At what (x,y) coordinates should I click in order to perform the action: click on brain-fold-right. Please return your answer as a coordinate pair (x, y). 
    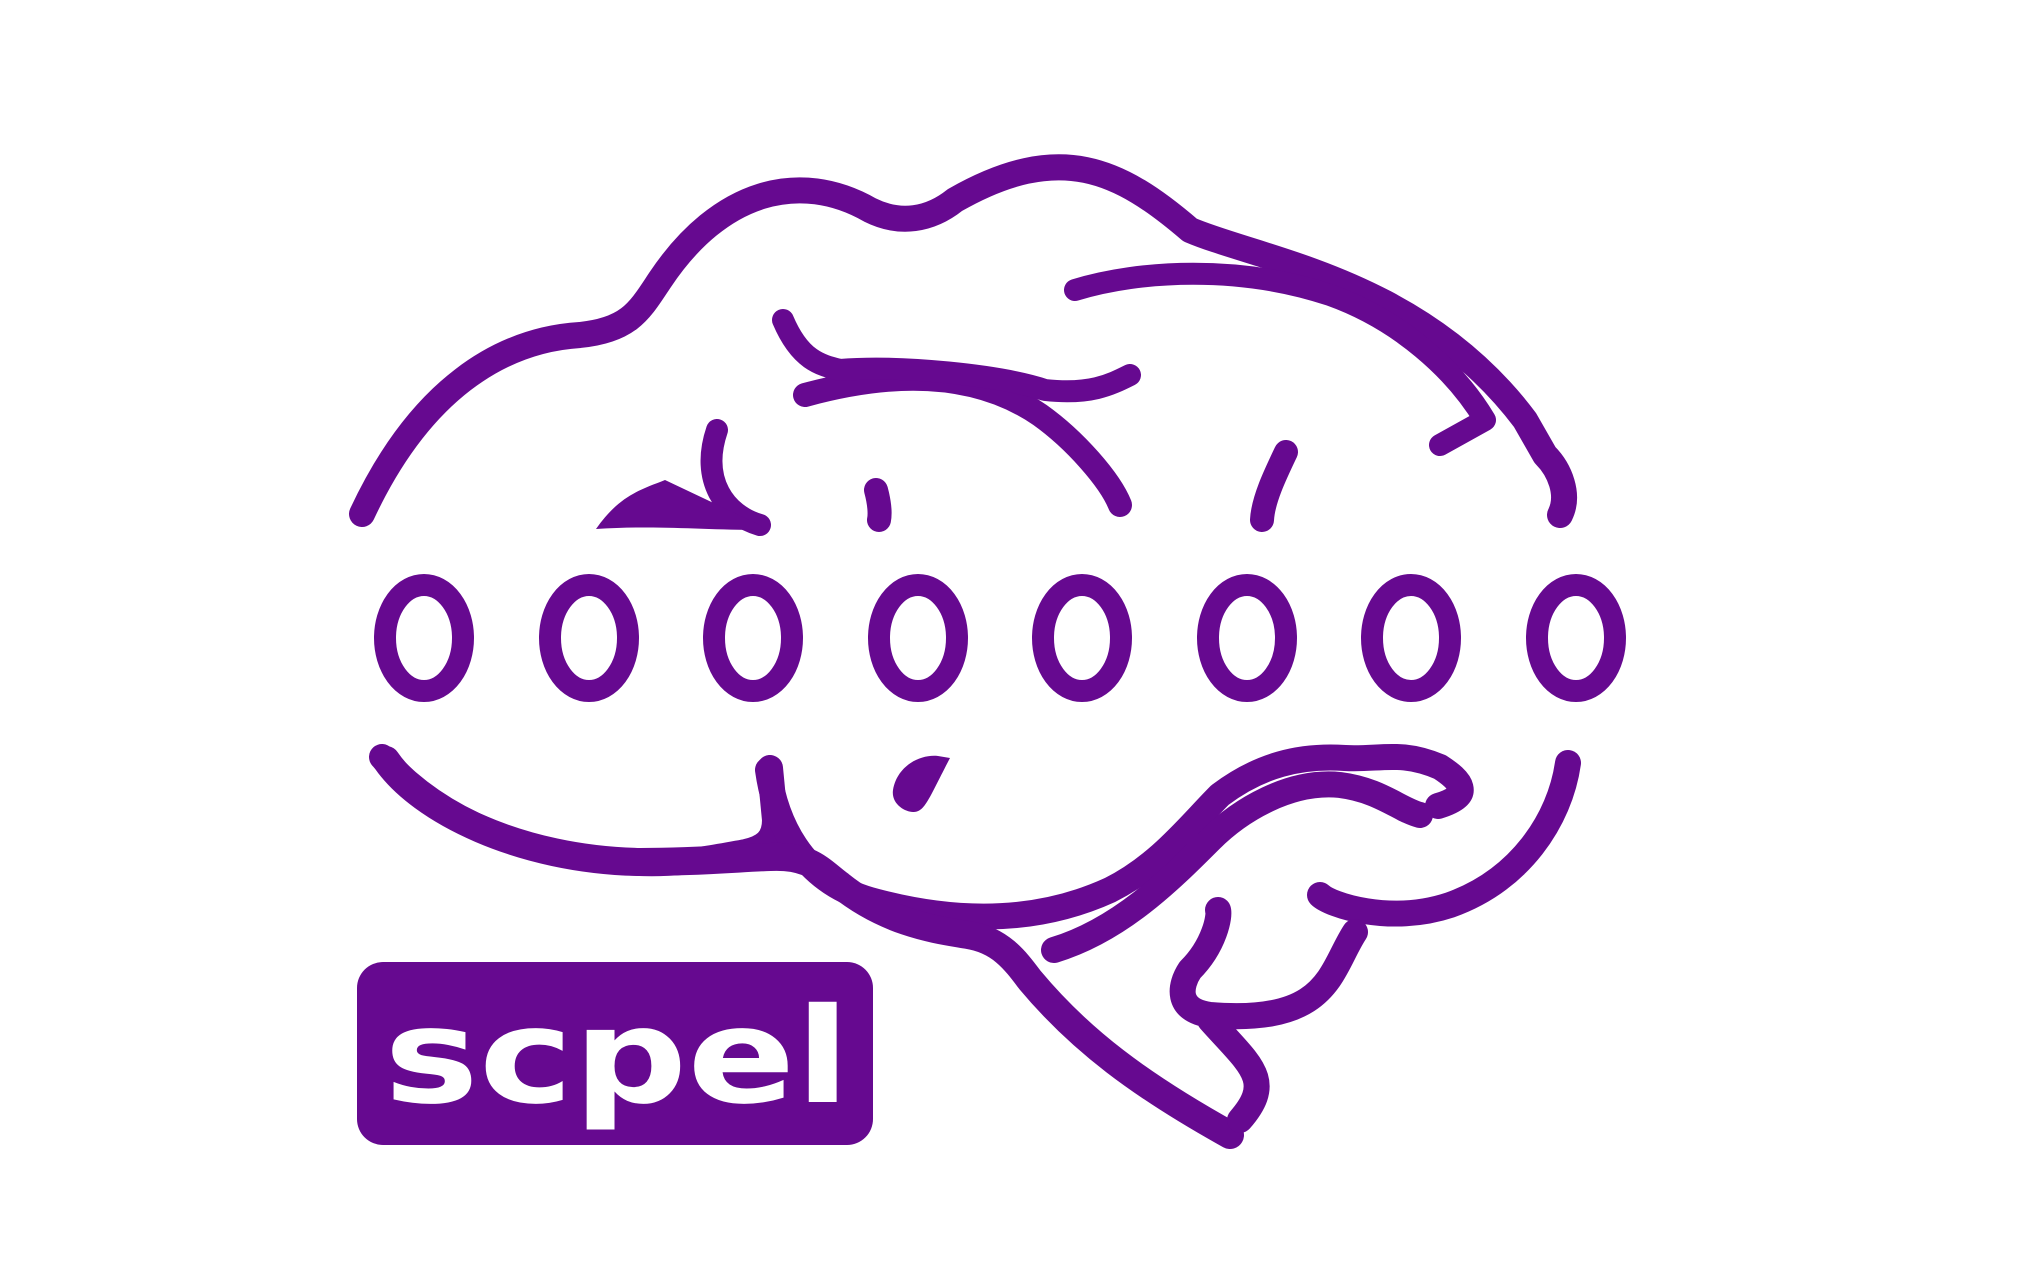
    Looking at the image, I should click on (1280, 359).